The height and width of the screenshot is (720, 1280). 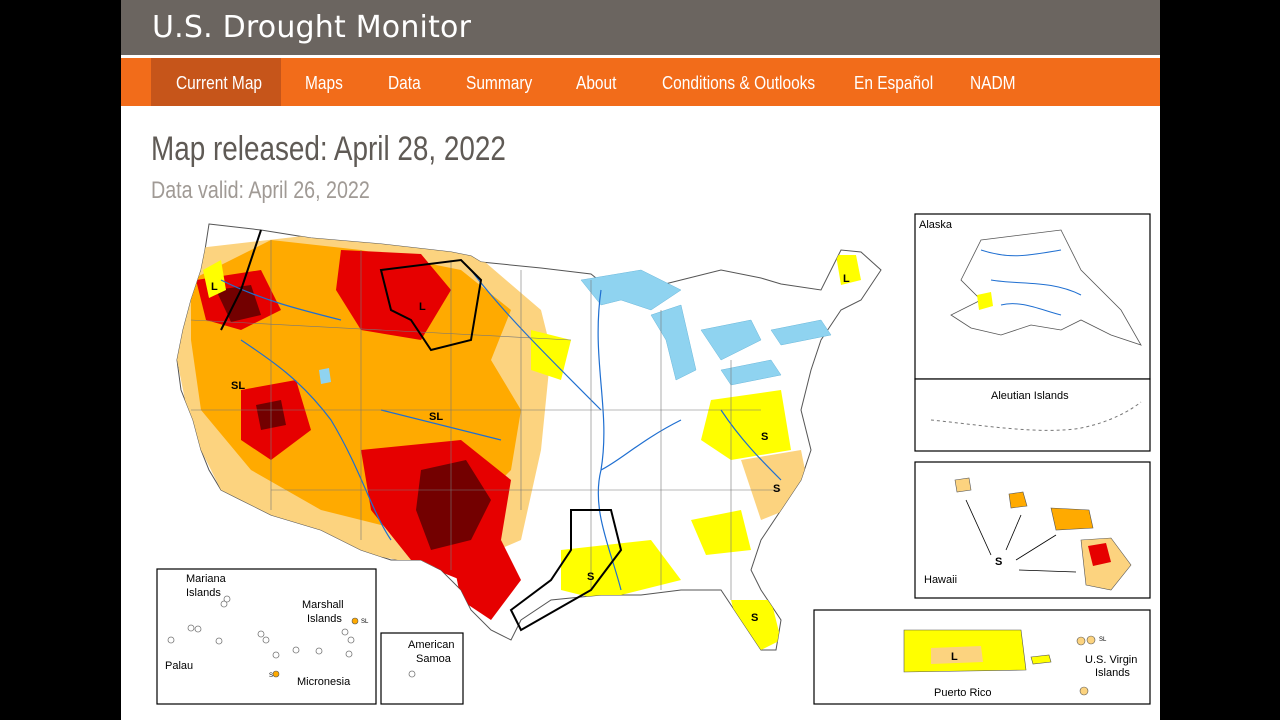 What do you see at coordinates (214, 279) in the screenshot?
I see `d0-nw-coast` at bounding box center [214, 279].